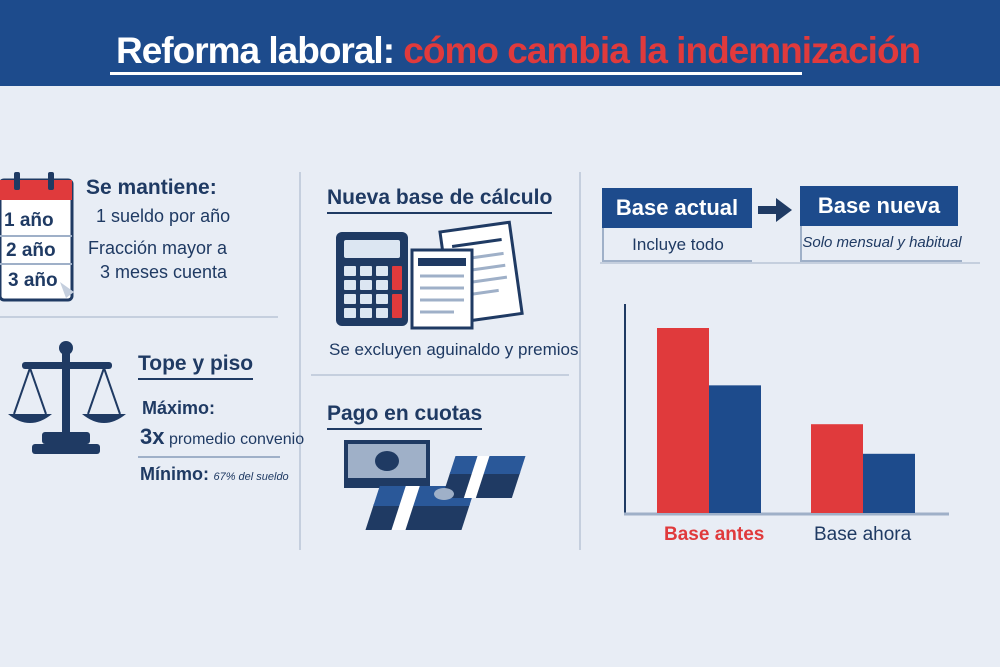 The height and width of the screenshot is (667, 1000). I want to click on mantiene-heading: Se mantiene:, so click(151, 187).